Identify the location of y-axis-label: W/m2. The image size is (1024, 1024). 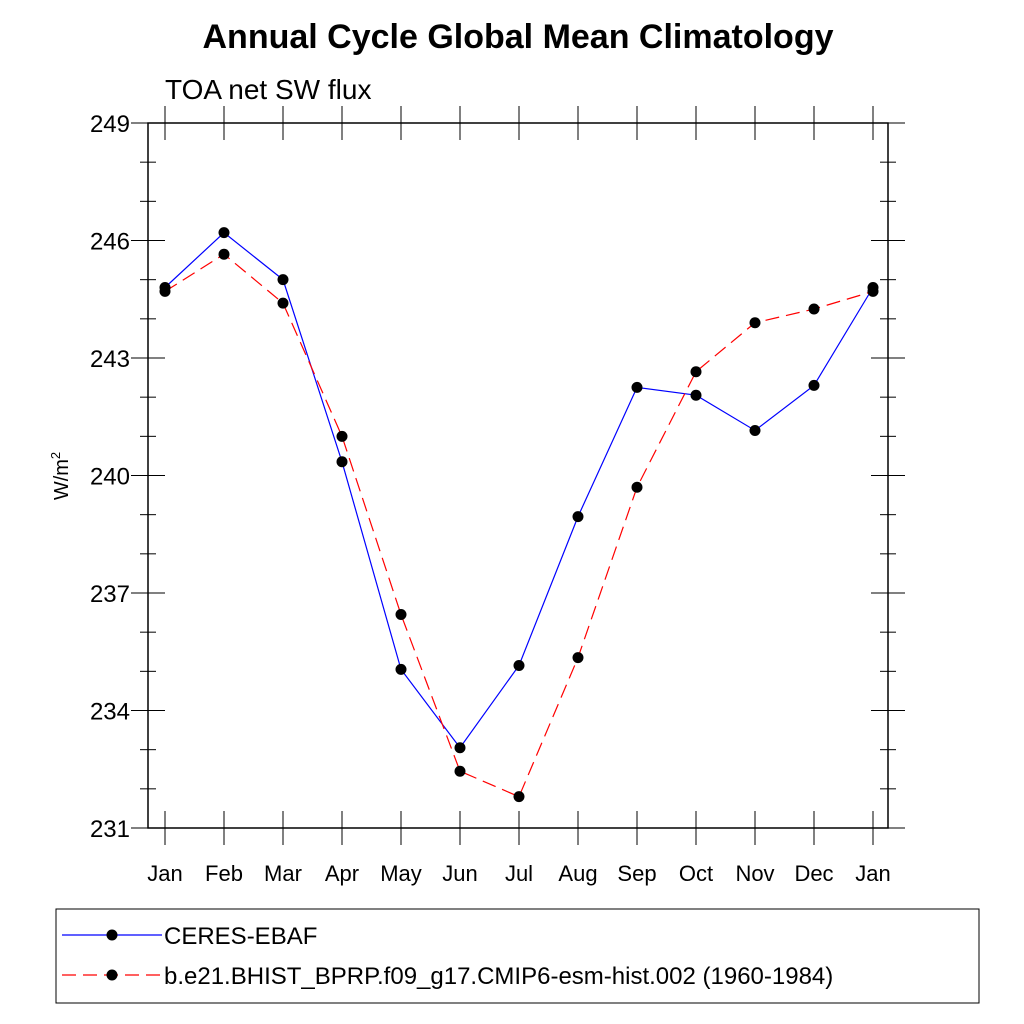
(60, 476).